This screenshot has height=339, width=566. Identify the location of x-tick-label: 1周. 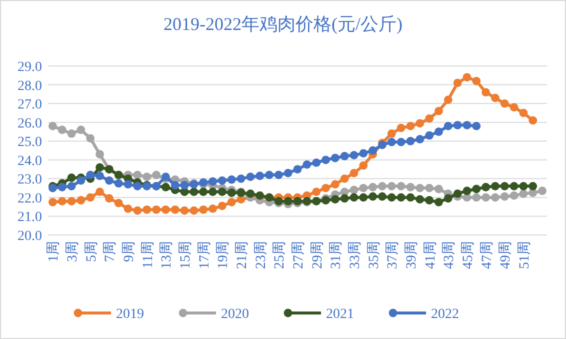
(54, 251).